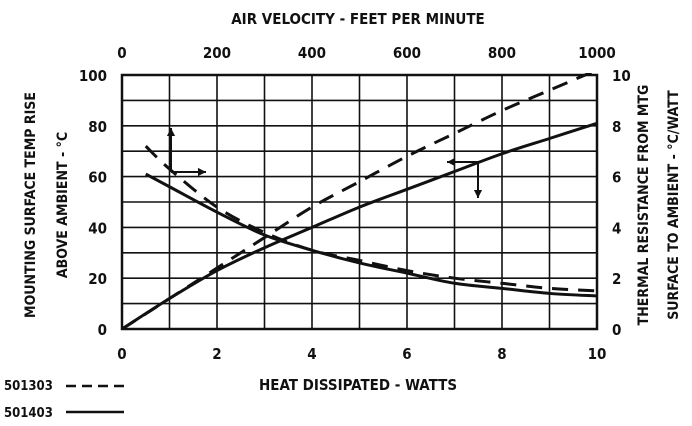  What do you see at coordinates (97, 127) in the screenshot?
I see `y-left-tick-label: 80` at bounding box center [97, 127].